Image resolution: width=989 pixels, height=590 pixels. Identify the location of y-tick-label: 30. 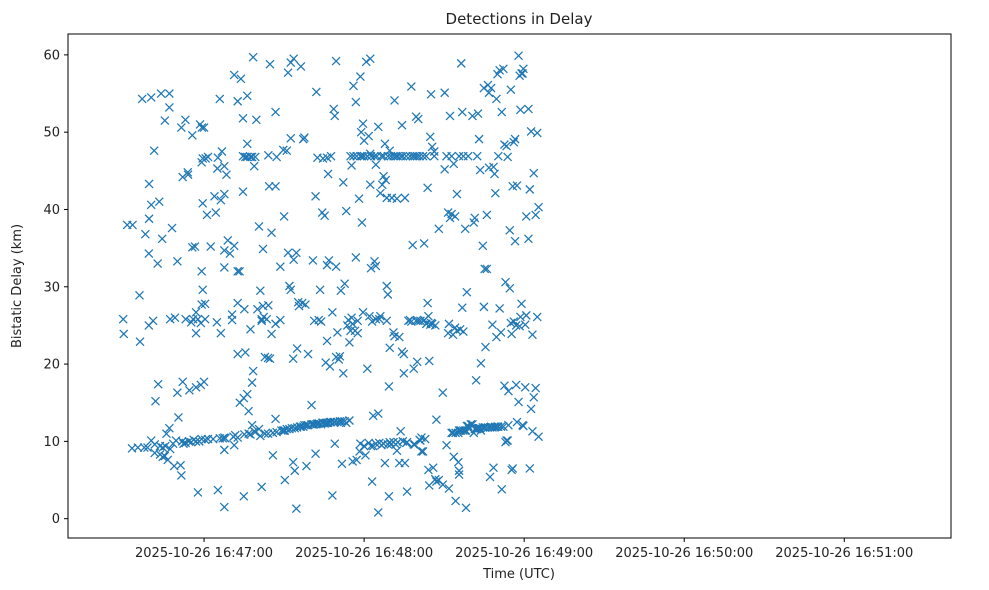
(51, 287).